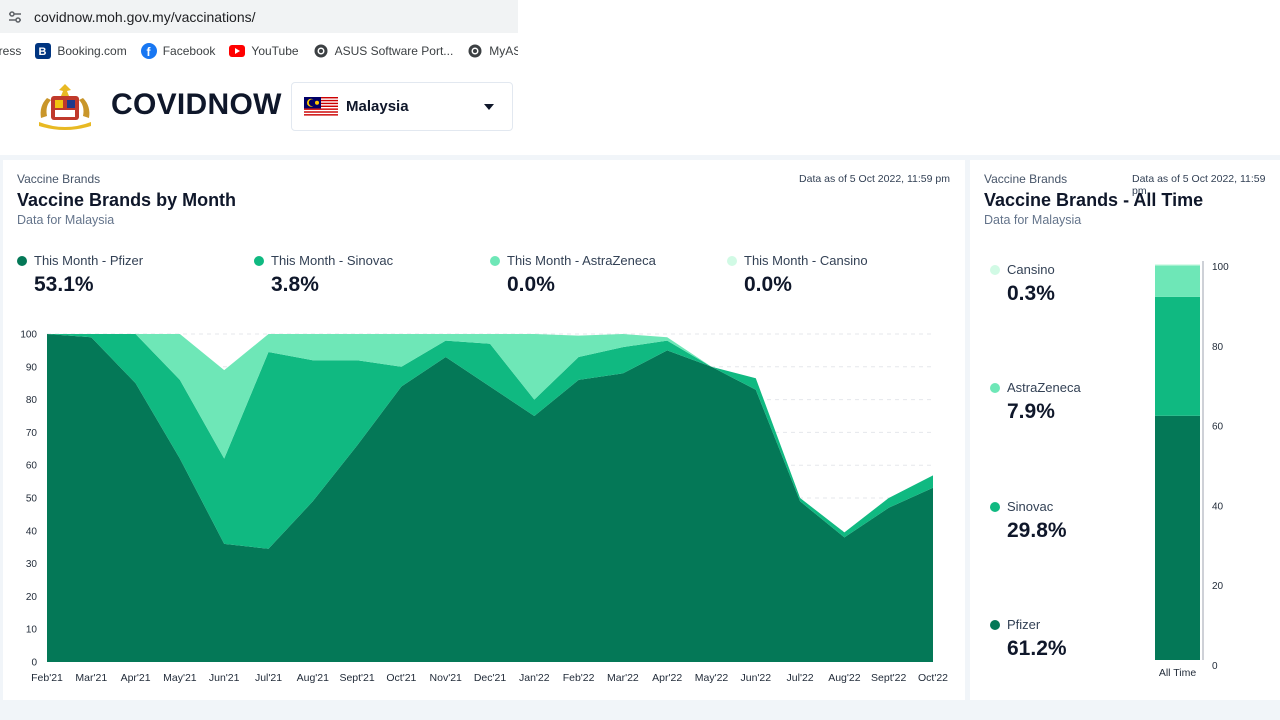  What do you see at coordinates (356, 678) in the screenshot?
I see `x-tick-label: Sept'21` at bounding box center [356, 678].